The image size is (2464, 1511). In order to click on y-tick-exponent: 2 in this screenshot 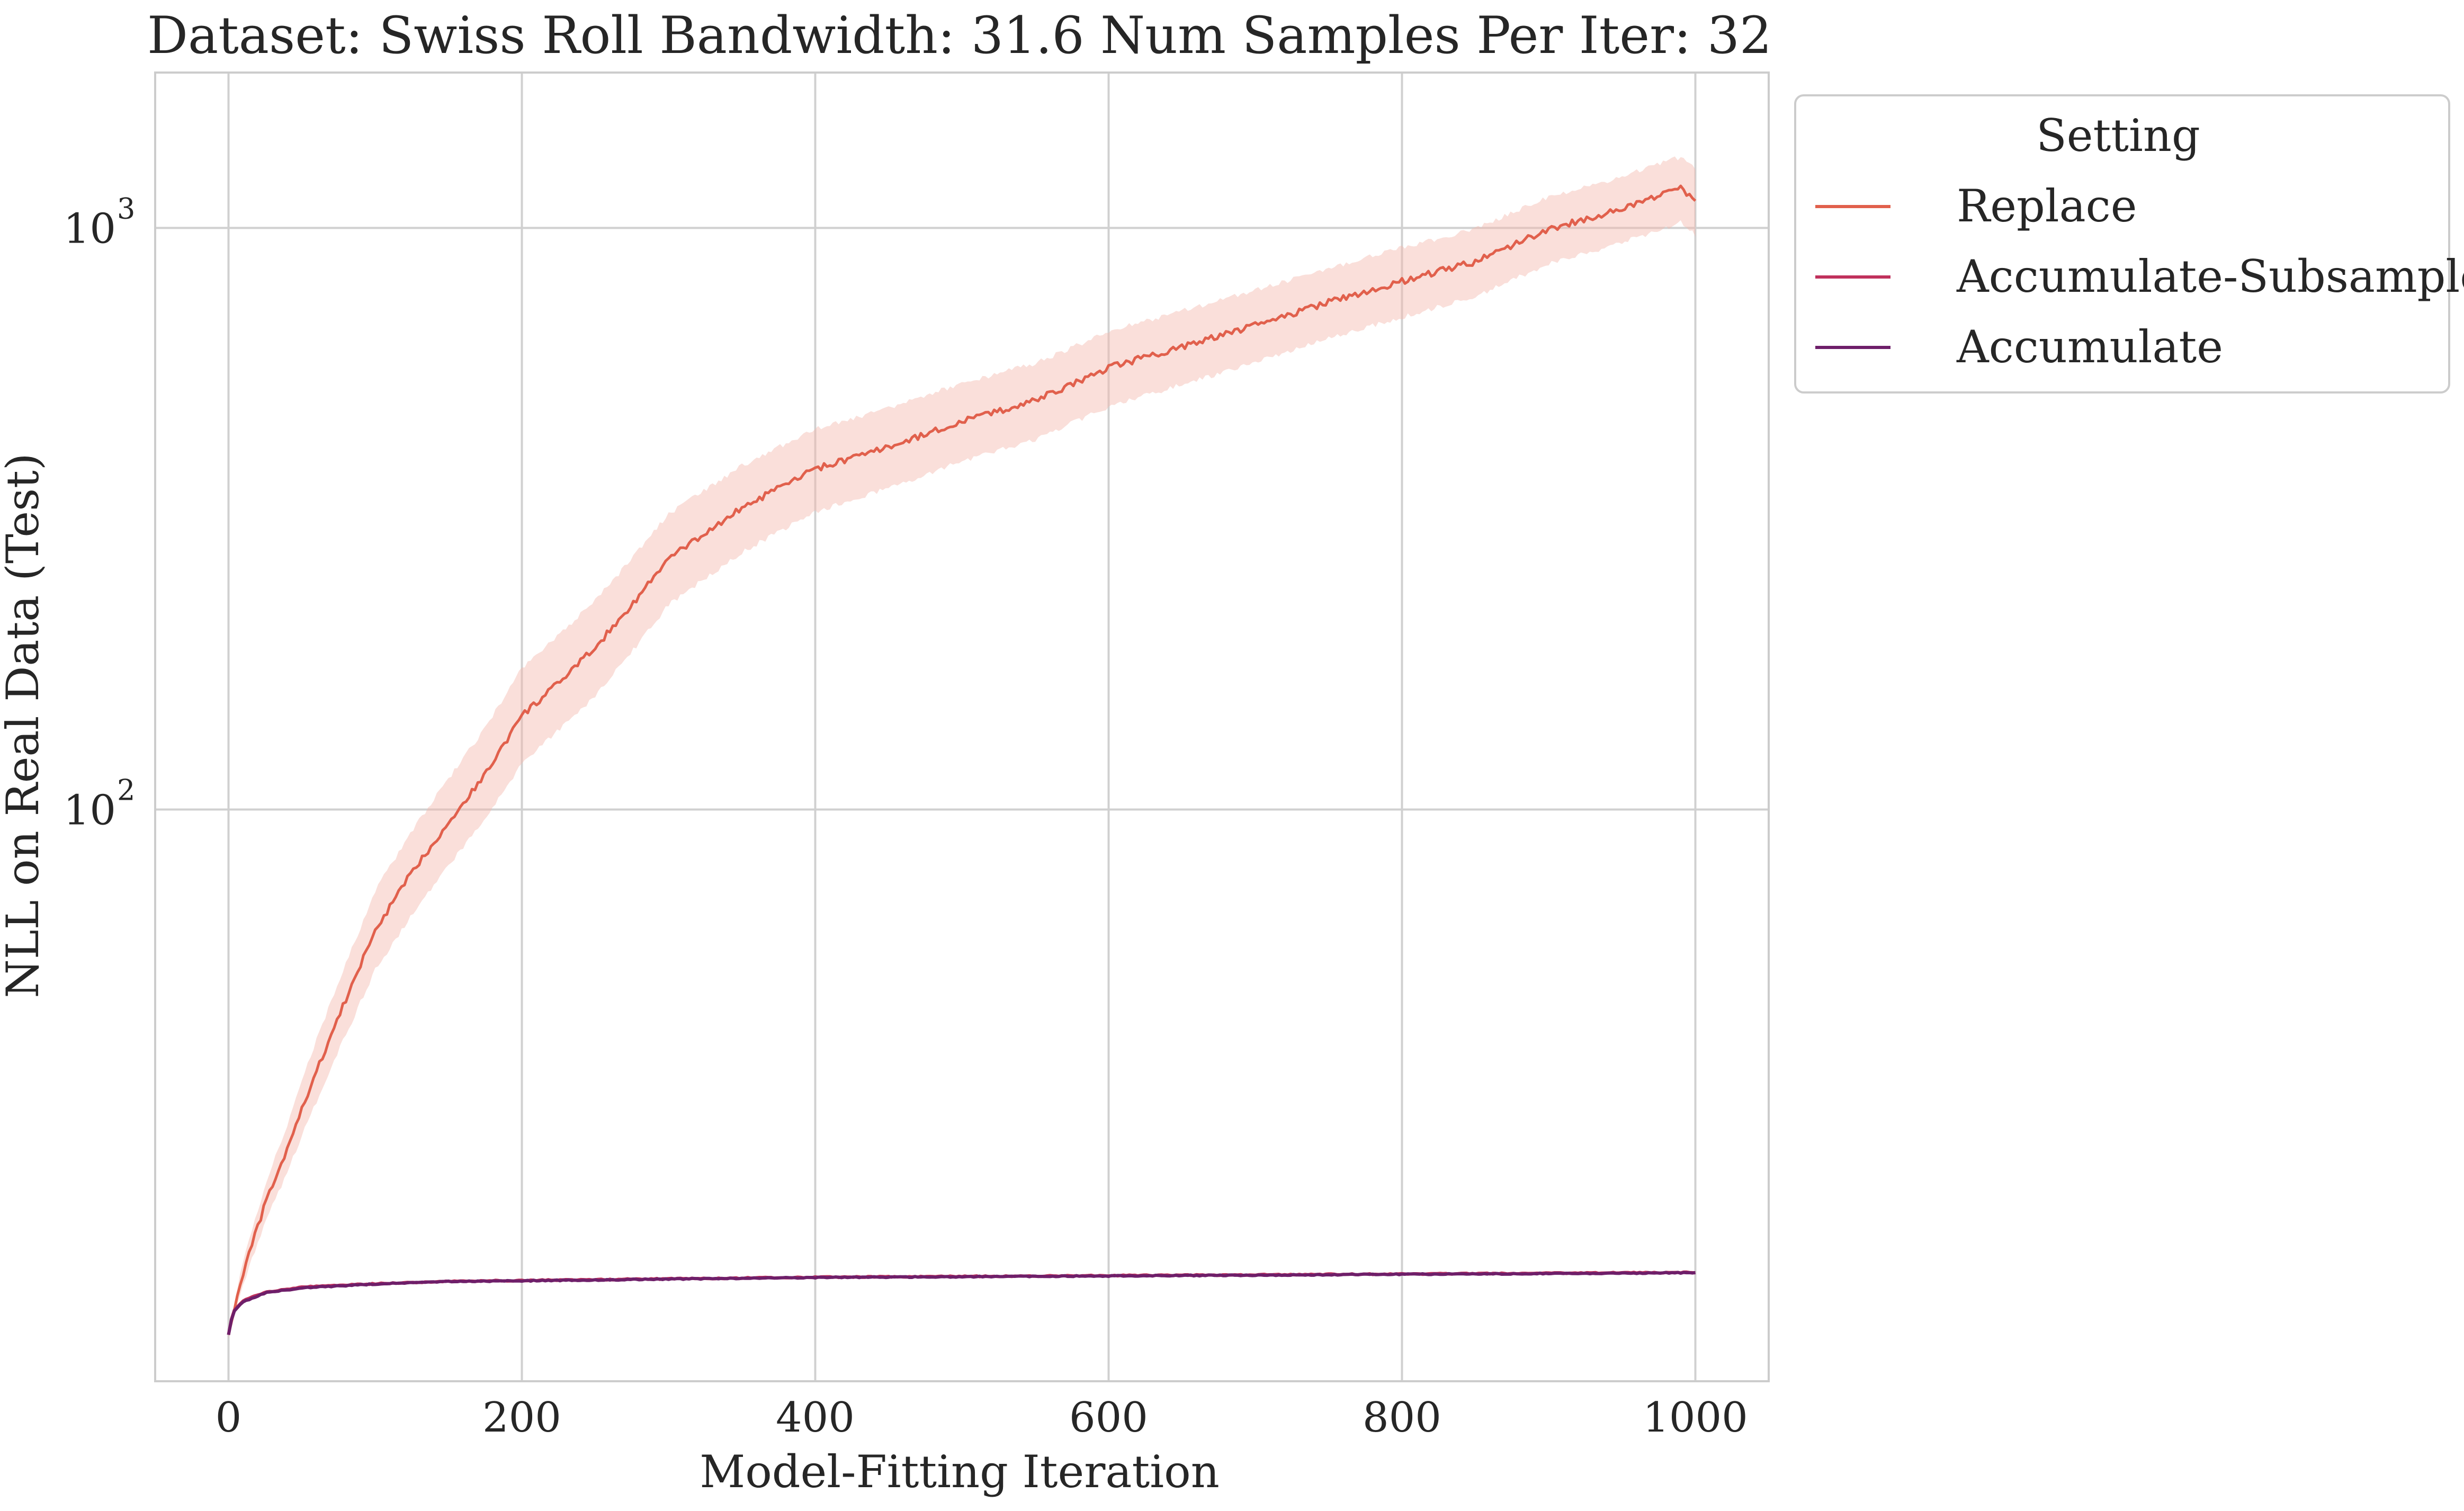, I will do `click(126, 790)`.